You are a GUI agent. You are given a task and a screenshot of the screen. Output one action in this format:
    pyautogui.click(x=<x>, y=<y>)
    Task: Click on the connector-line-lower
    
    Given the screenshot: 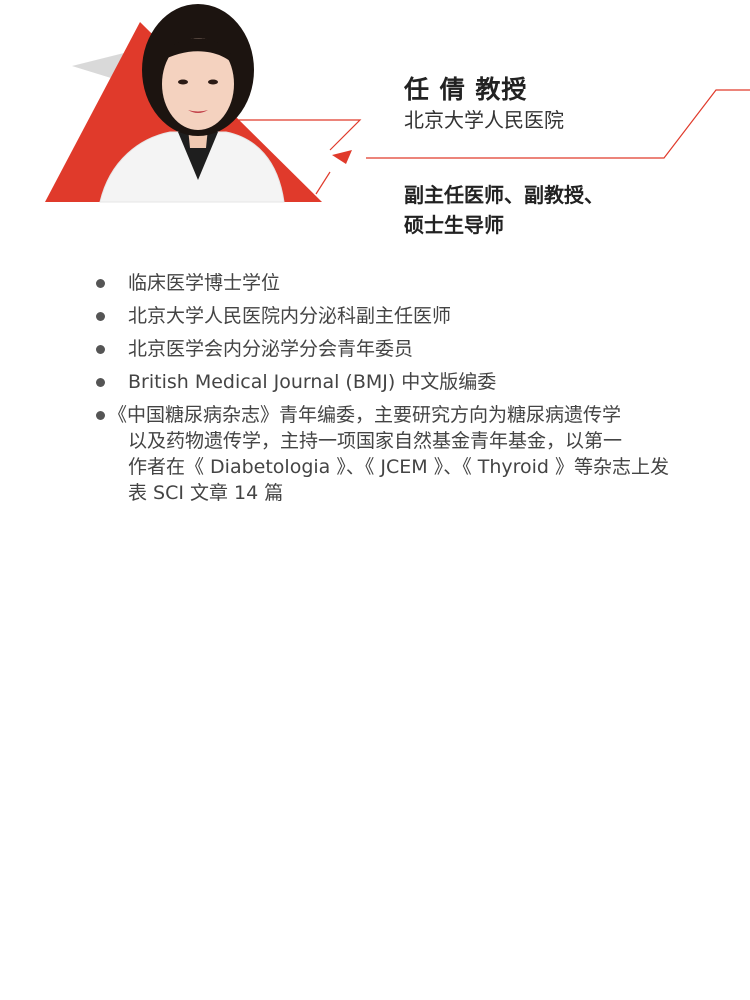 What is the action you would take?
    pyautogui.click(x=323, y=183)
    